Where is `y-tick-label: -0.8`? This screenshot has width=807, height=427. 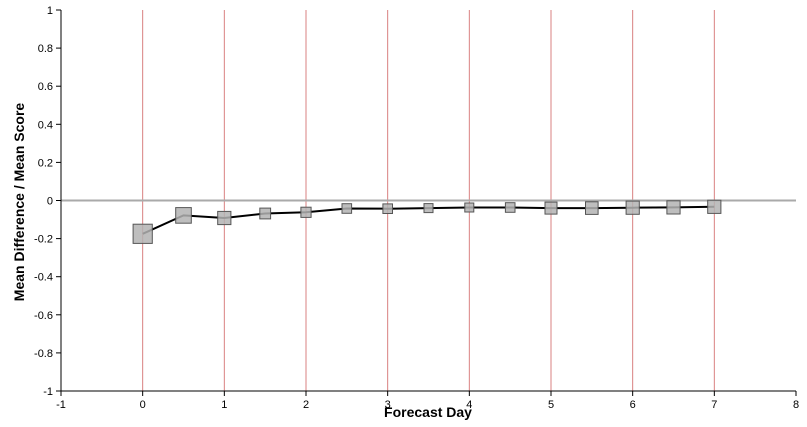
y-tick-label: -0.8 is located at coordinates (43, 354).